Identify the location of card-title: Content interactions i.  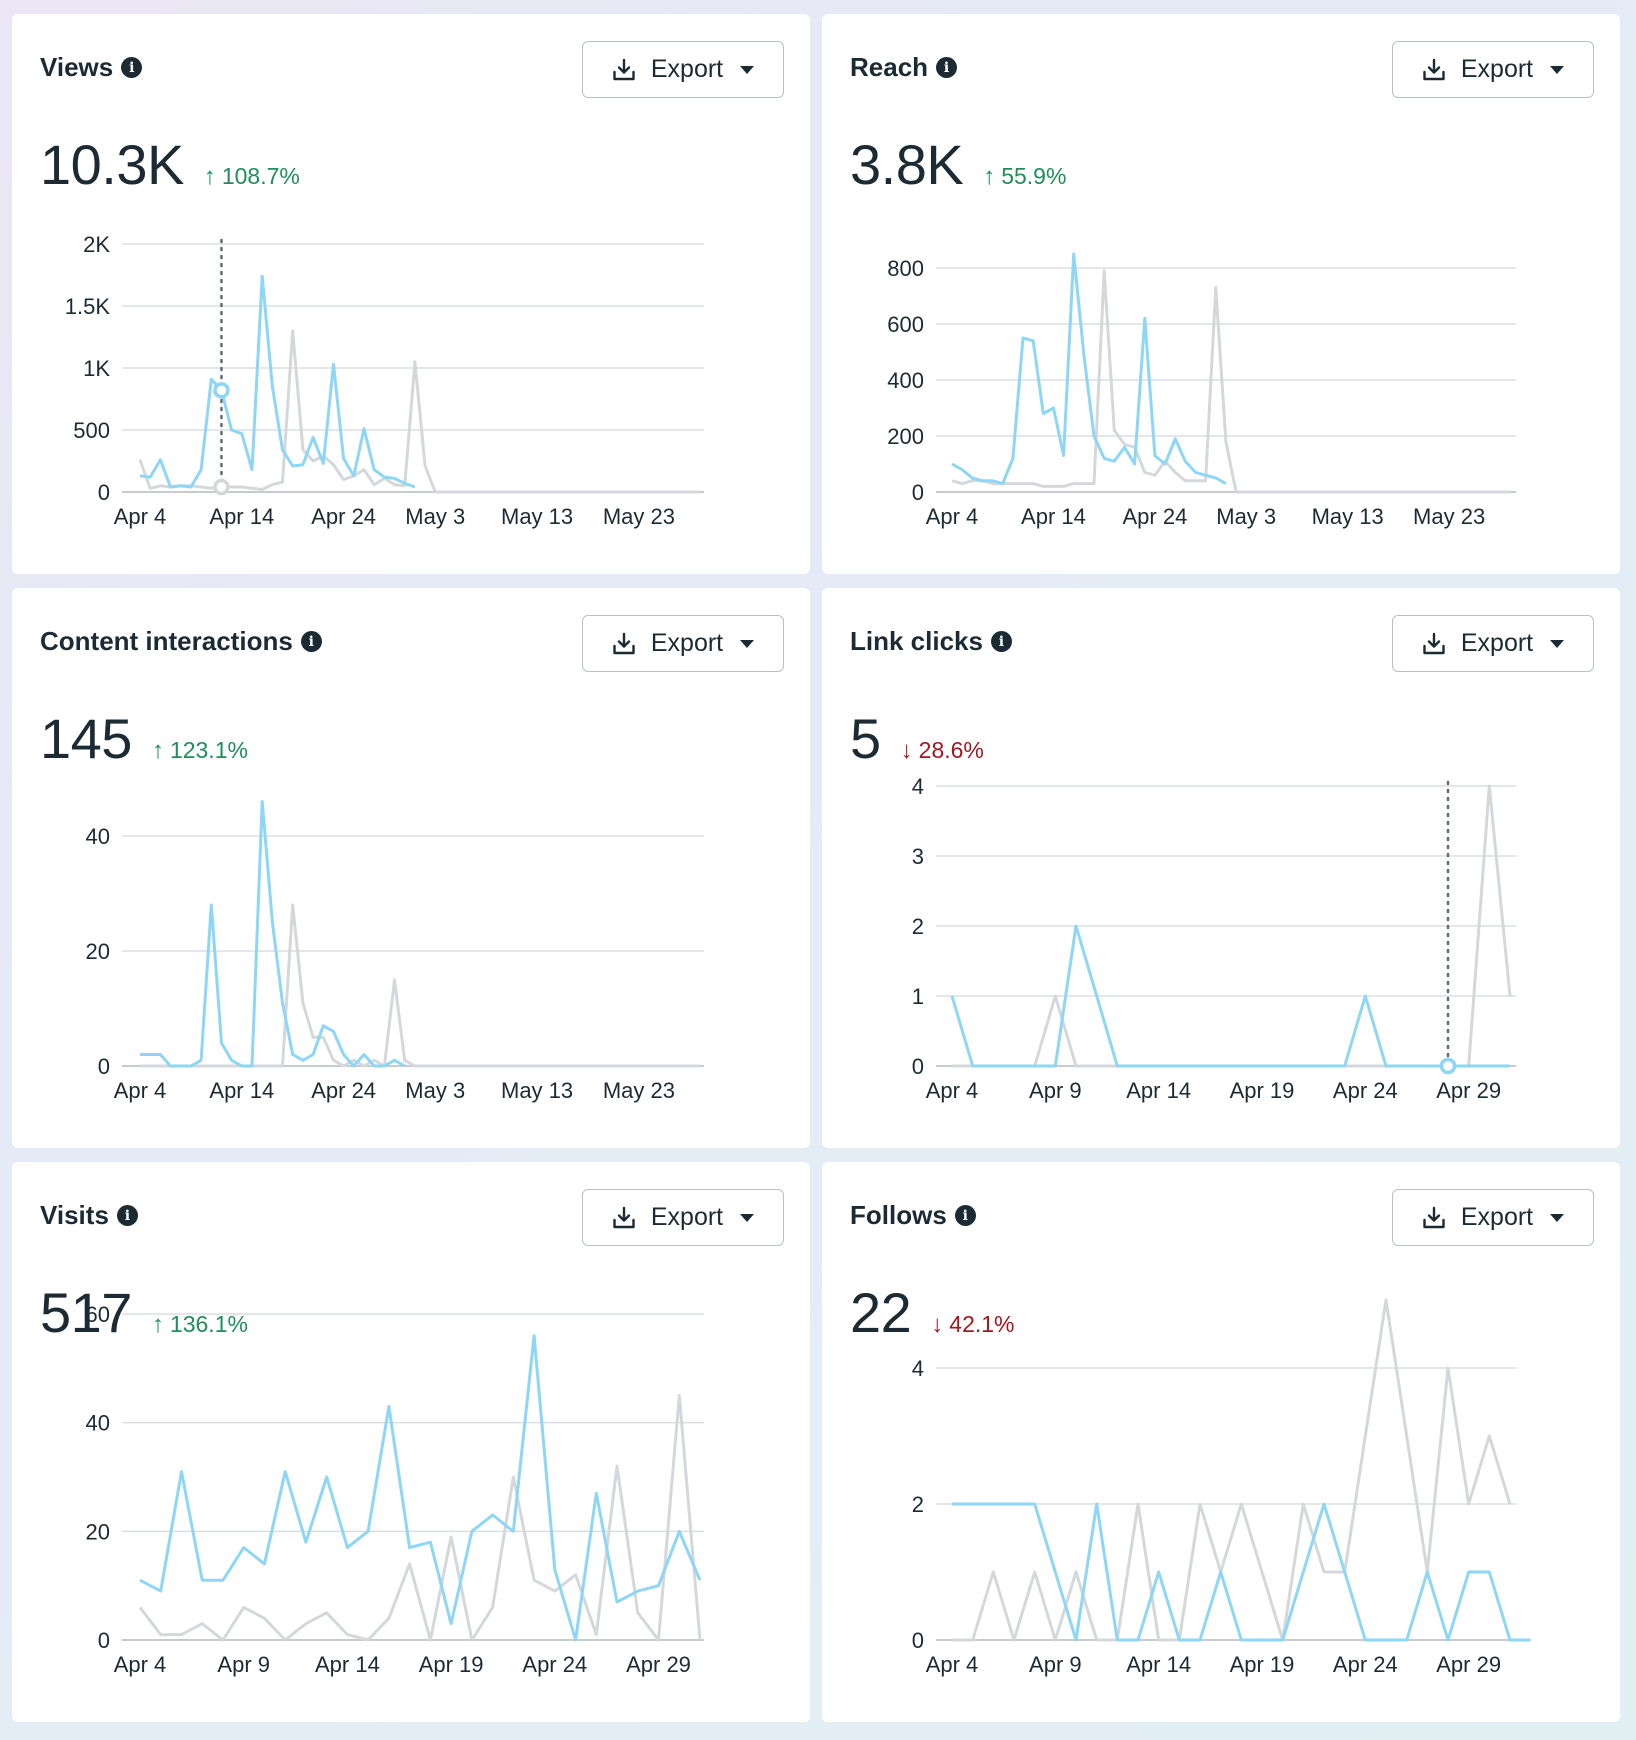
(181, 641).